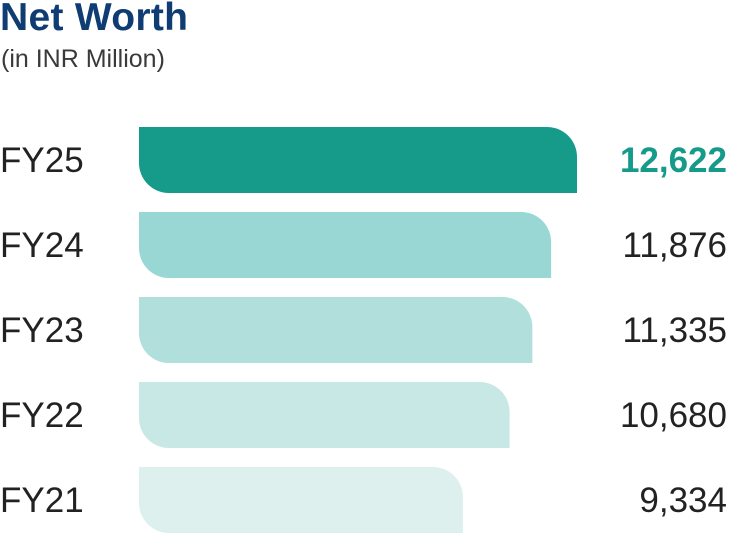 The image size is (735, 536). What do you see at coordinates (324, 415) in the screenshot?
I see `bar-fy22` at bounding box center [324, 415].